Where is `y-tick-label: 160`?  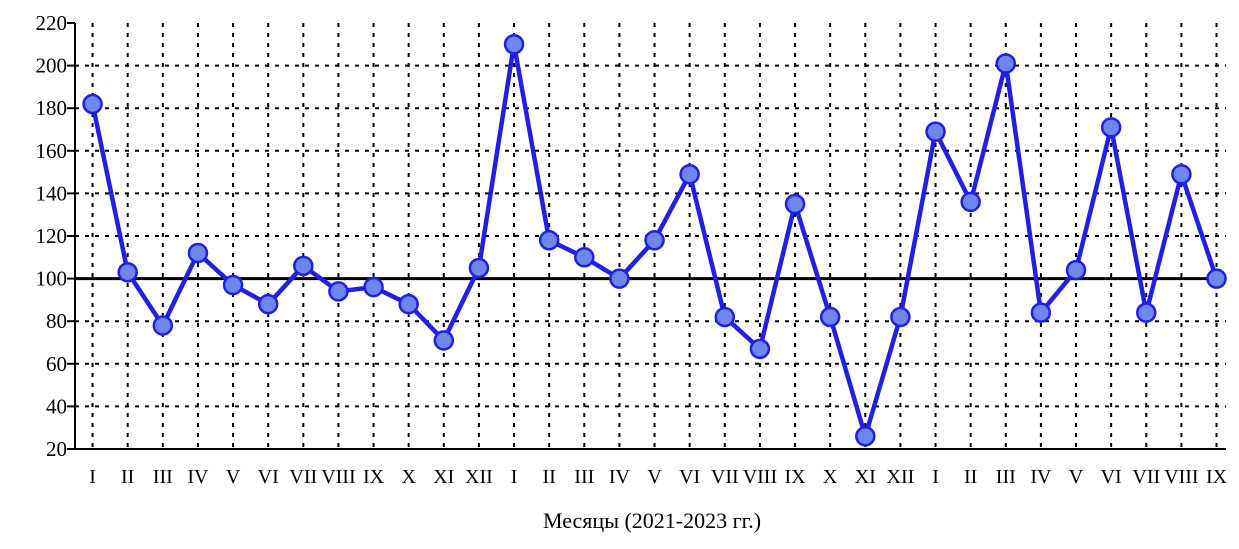
y-tick-label: 160 is located at coordinates (52, 151).